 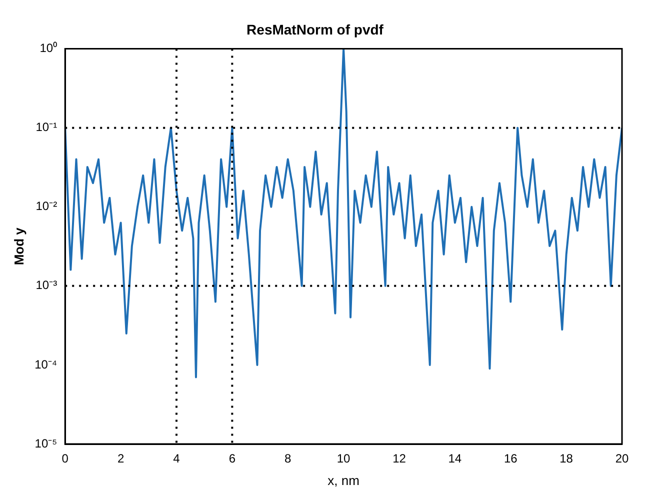 What do you see at coordinates (47, 285) in the screenshot?
I see `y-tick-label: 10⁻³` at bounding box center [47, 285].